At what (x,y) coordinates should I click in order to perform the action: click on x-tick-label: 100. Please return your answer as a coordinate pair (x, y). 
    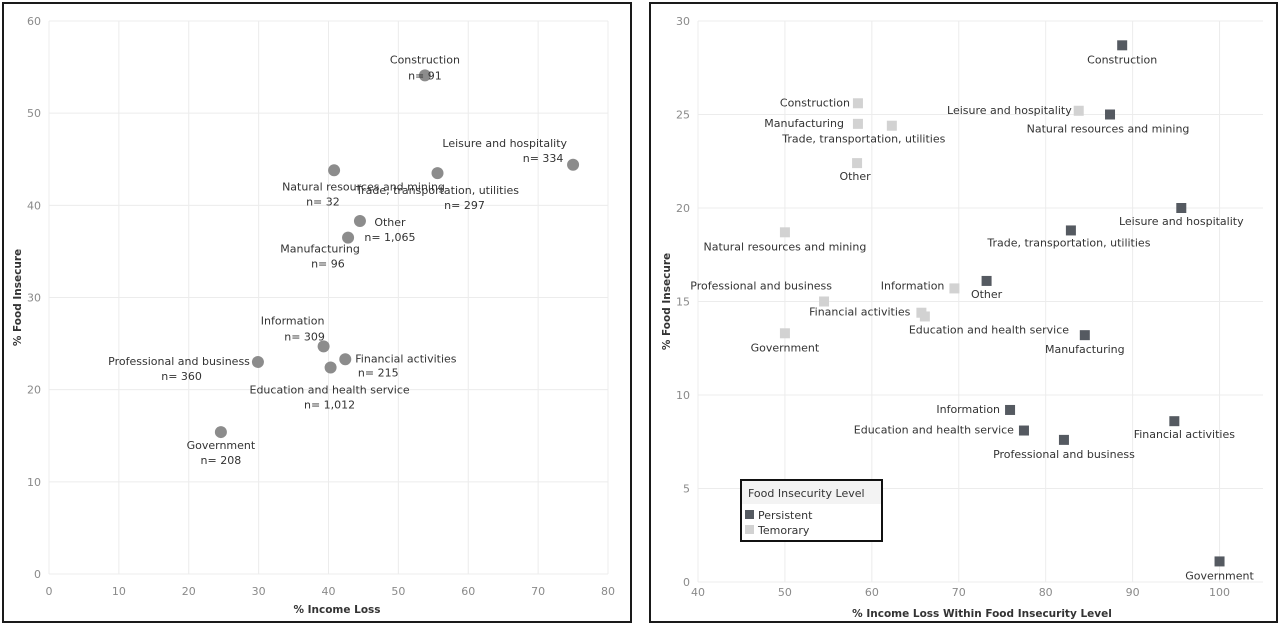
    Looking at the image, I should click on (1219, 592).